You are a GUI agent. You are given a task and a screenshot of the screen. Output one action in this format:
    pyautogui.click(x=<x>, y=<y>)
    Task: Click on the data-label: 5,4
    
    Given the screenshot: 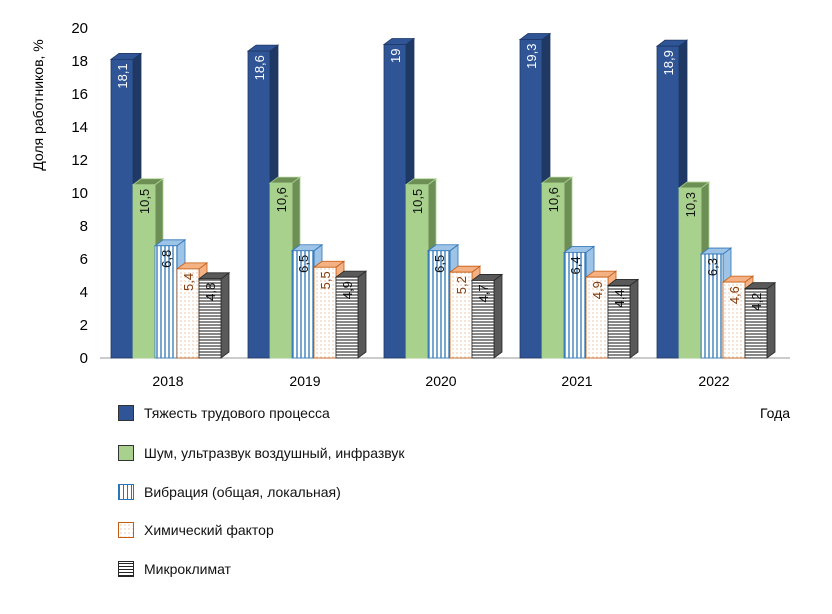 What is the action you would take?
    pyautogui.click(x=188, y=282)
    